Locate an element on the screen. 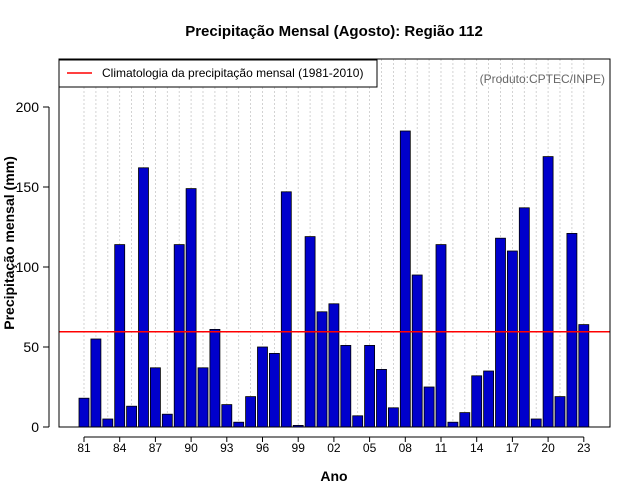 The image size is (640, 500). bar-1994 is located at coordinates (239, 424).